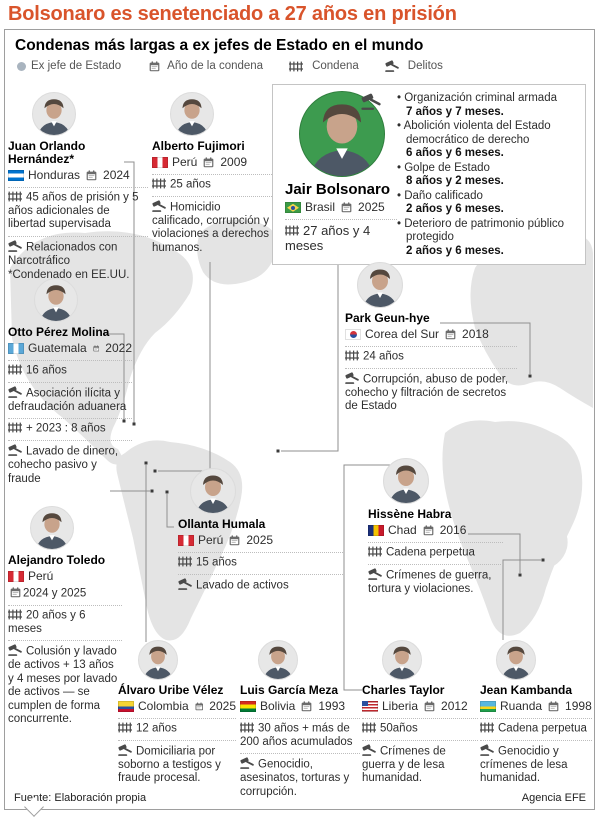 The width and height of the screenshot is (600, 826). I want to click on person-name: Otto Pérez Molina, so click(59, 332).